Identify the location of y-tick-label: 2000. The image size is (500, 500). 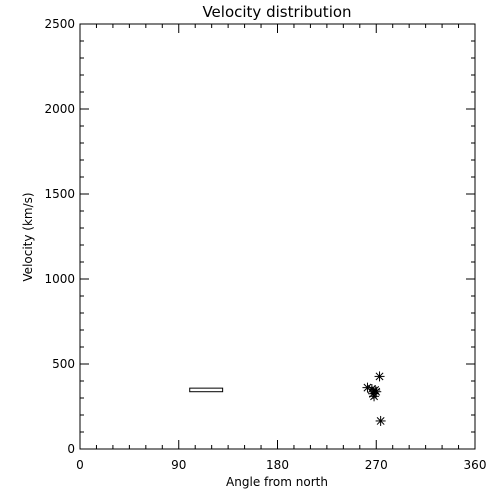
(59, 109).